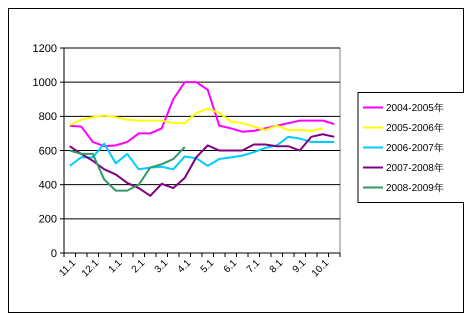 This screenshot has width=472, height=321. Describe the element at coordinates (47, 186) in the screenshot. I see `y-tick-label: 400` at that location.